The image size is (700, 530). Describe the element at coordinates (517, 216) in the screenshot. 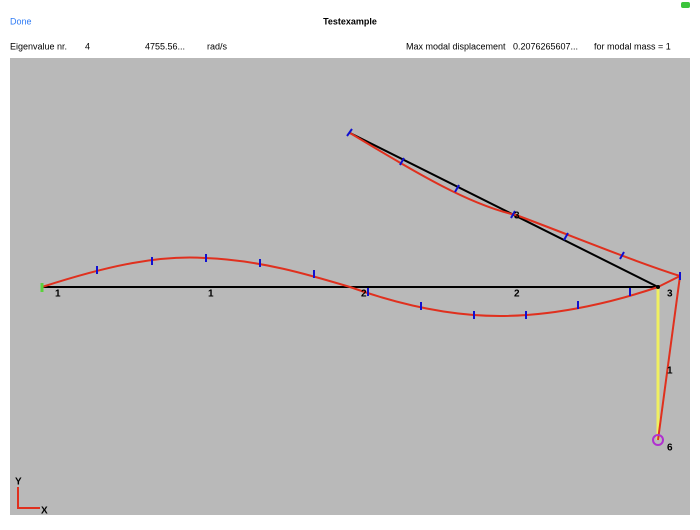

I see `element-label: 3` at that location.